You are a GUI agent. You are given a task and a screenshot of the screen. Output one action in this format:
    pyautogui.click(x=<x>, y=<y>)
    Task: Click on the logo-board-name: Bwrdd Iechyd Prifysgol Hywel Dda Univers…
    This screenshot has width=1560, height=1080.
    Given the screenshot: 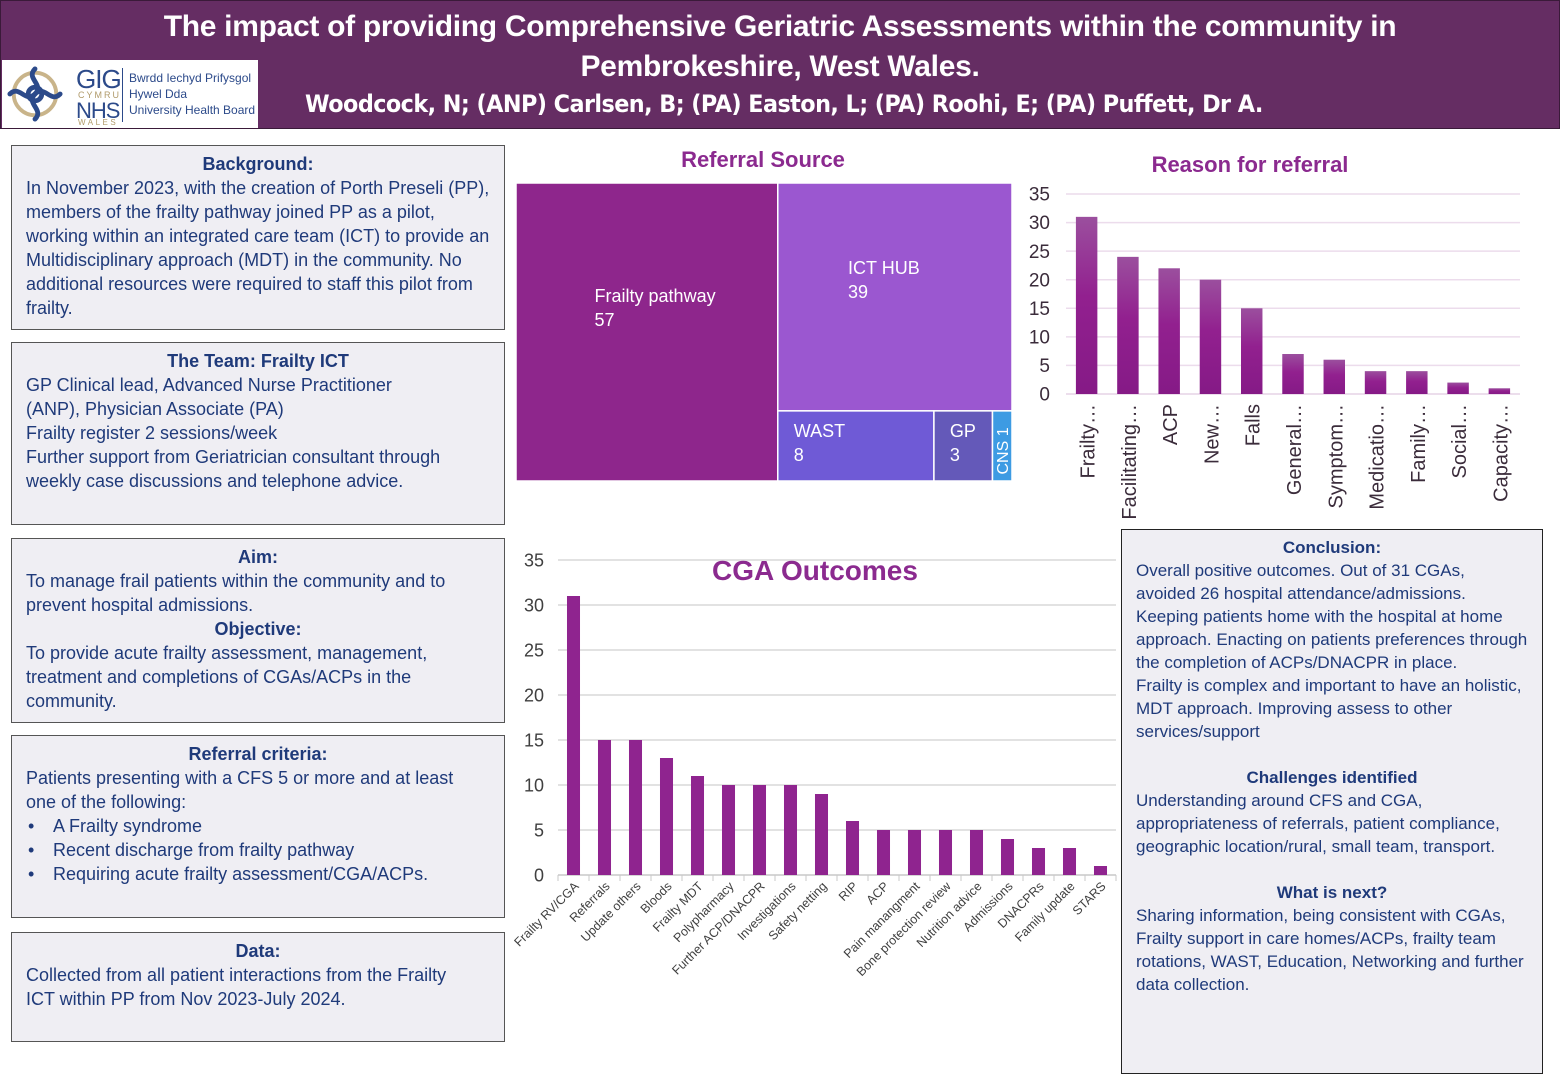 What is the action you would take?
    pyautogui.click(x=192, y=94)
    